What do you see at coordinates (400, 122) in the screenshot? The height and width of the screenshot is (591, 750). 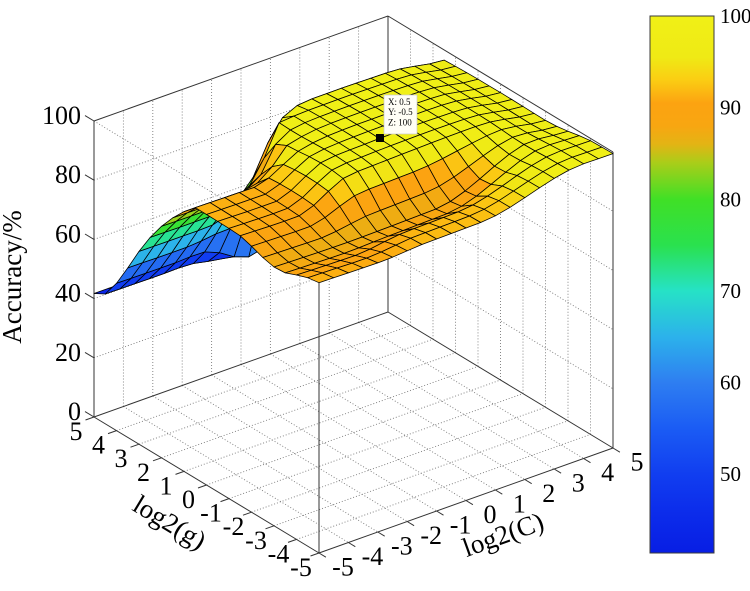 I see `svg-text: Z: 100` at bounding box center [400, 122].